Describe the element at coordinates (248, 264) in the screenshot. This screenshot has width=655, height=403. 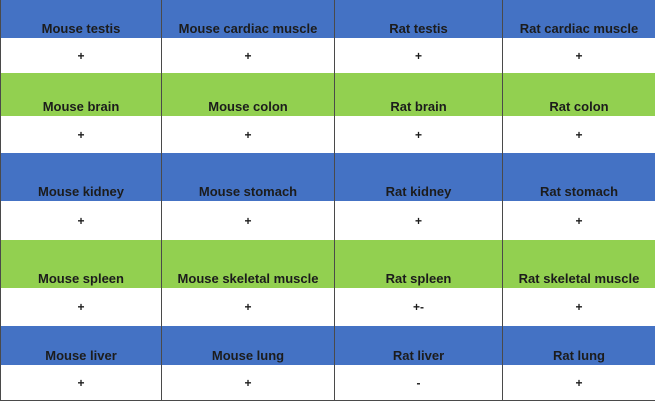
I see `tissue-header: Mouse skeletal muscle` at that location.